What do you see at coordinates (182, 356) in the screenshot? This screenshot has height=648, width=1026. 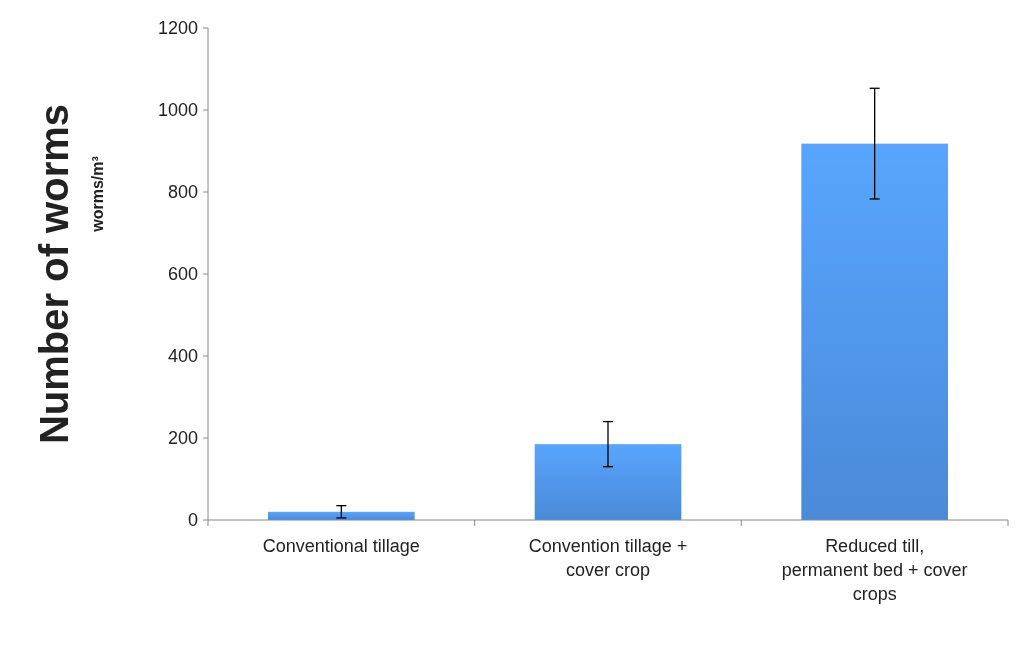 I see `y-tick-label: 400` at bounding box center [182, 356].